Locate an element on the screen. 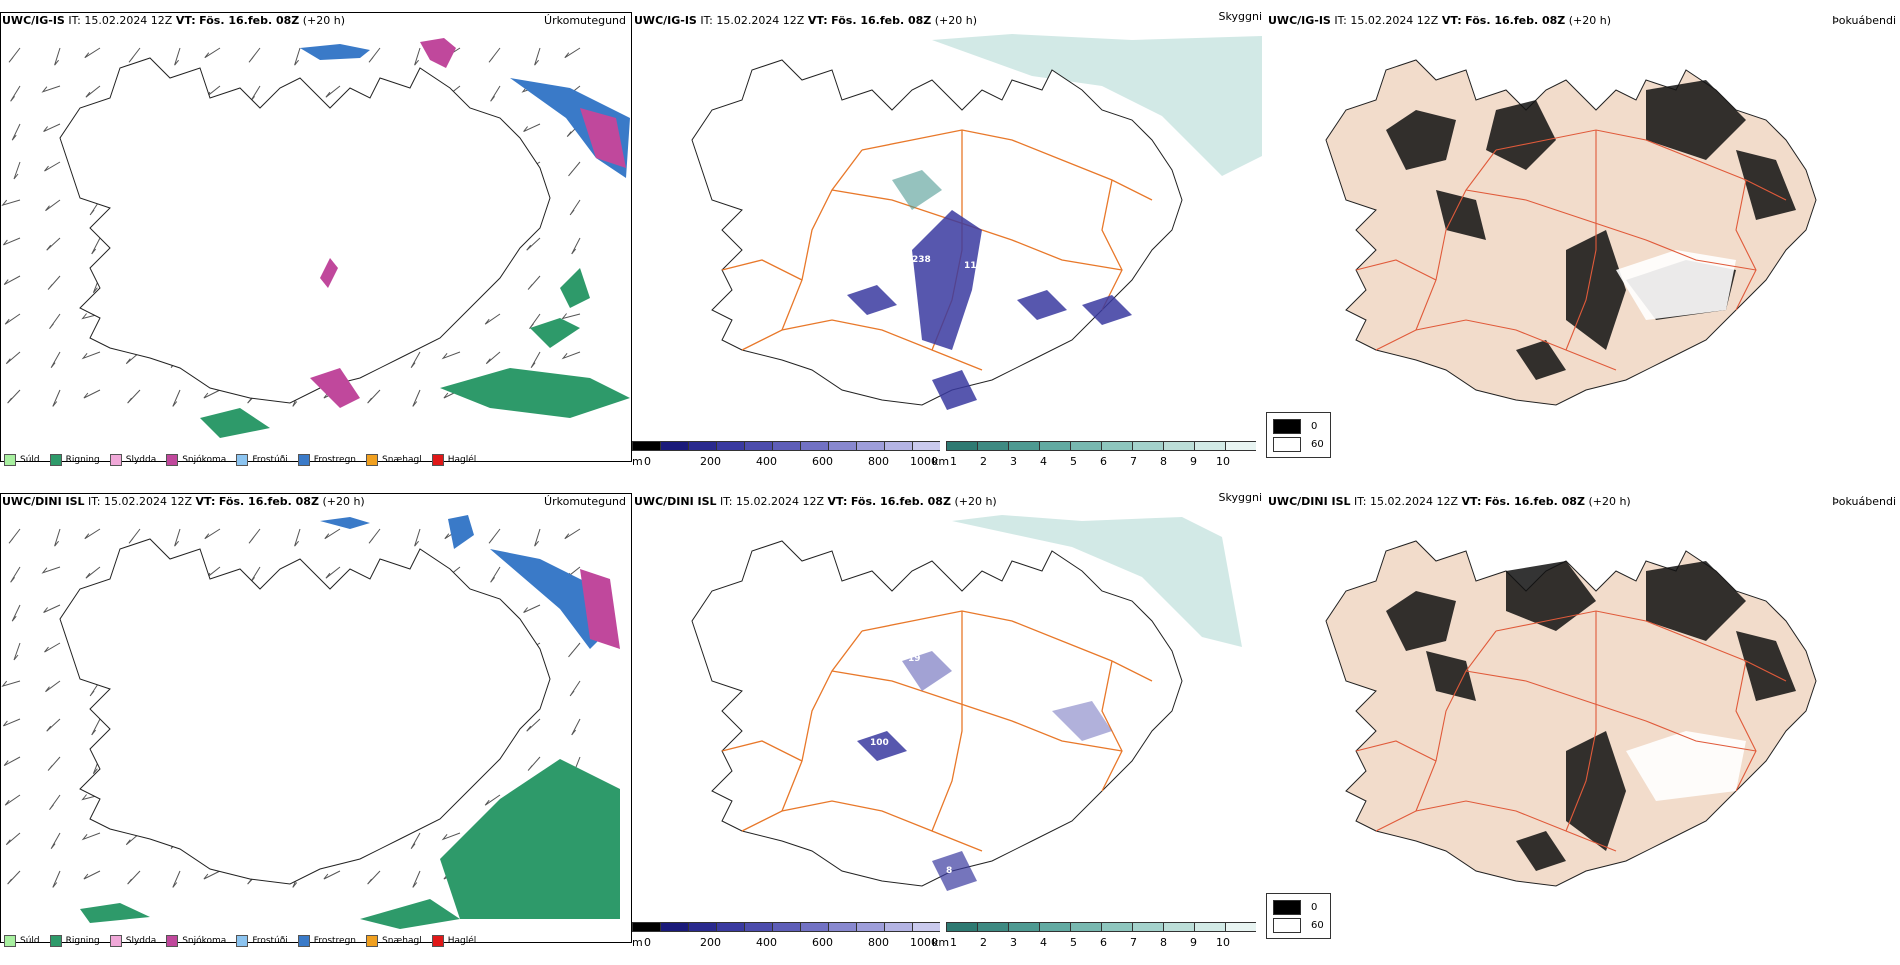  fog-blobs is located at coordinates (1591, 716).